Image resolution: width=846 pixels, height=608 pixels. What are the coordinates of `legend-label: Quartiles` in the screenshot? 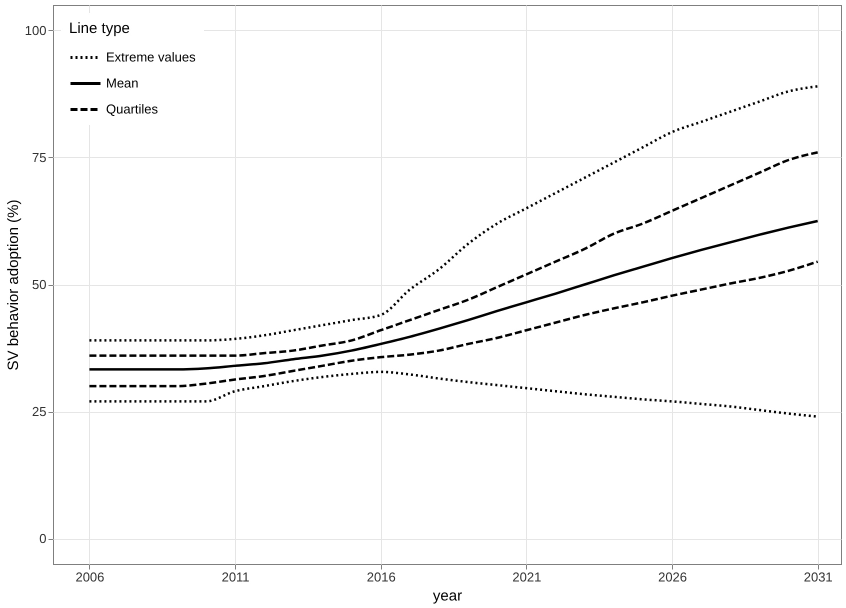 It's located at (132, 109).